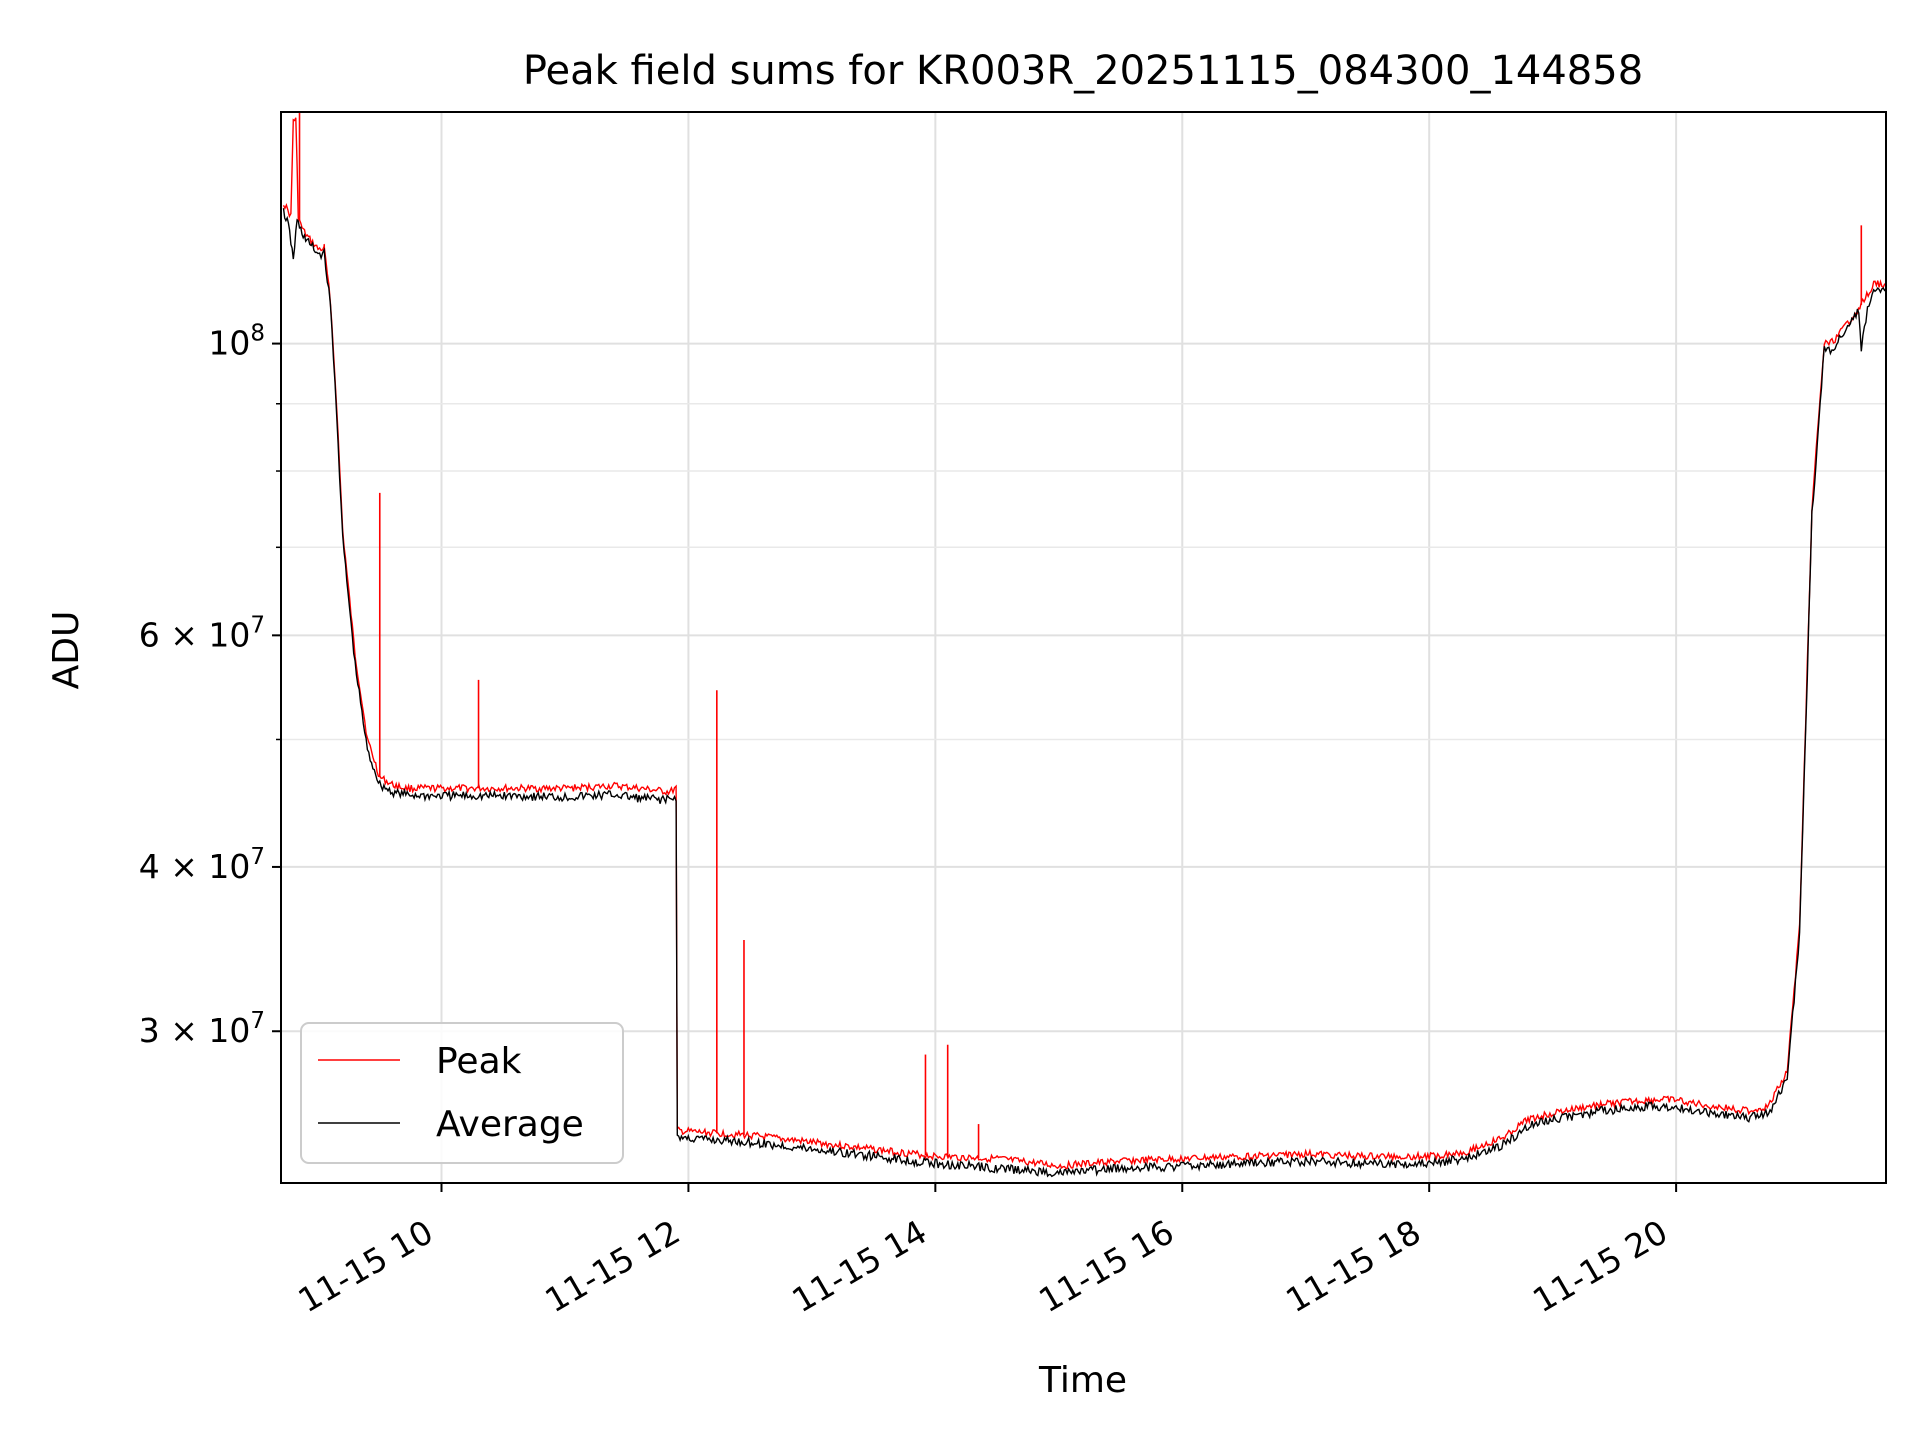 This screenshot has width=1920, height=1440. What do you see at coordinates (66, 650) in the screenshot?
I see `y-axis-label: ADU` at bounding box center [66, 650].